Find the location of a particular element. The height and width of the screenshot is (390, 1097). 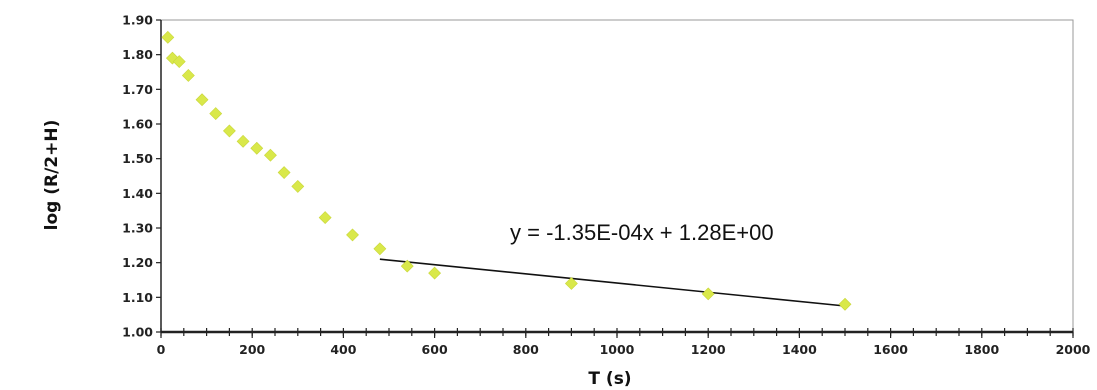

y-tick-label: 1.20 is located at coordinates (137, 262).